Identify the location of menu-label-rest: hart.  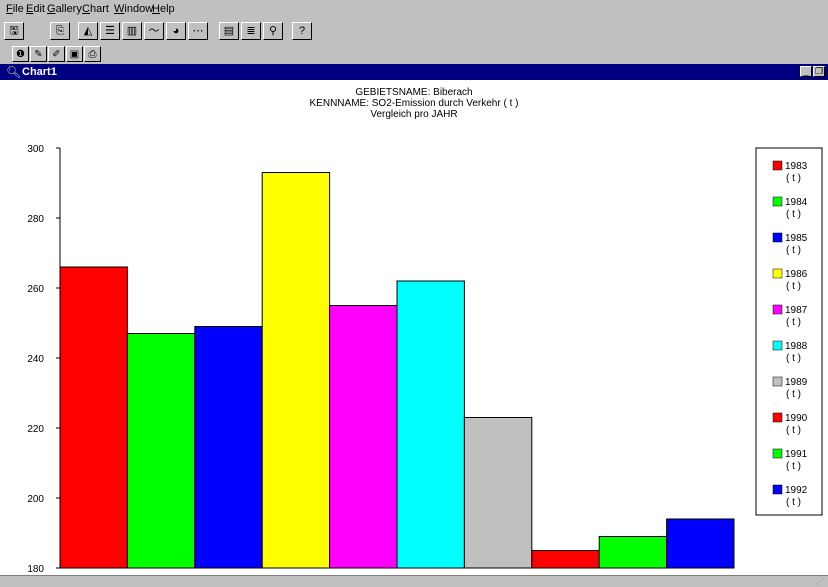
(99, 9).